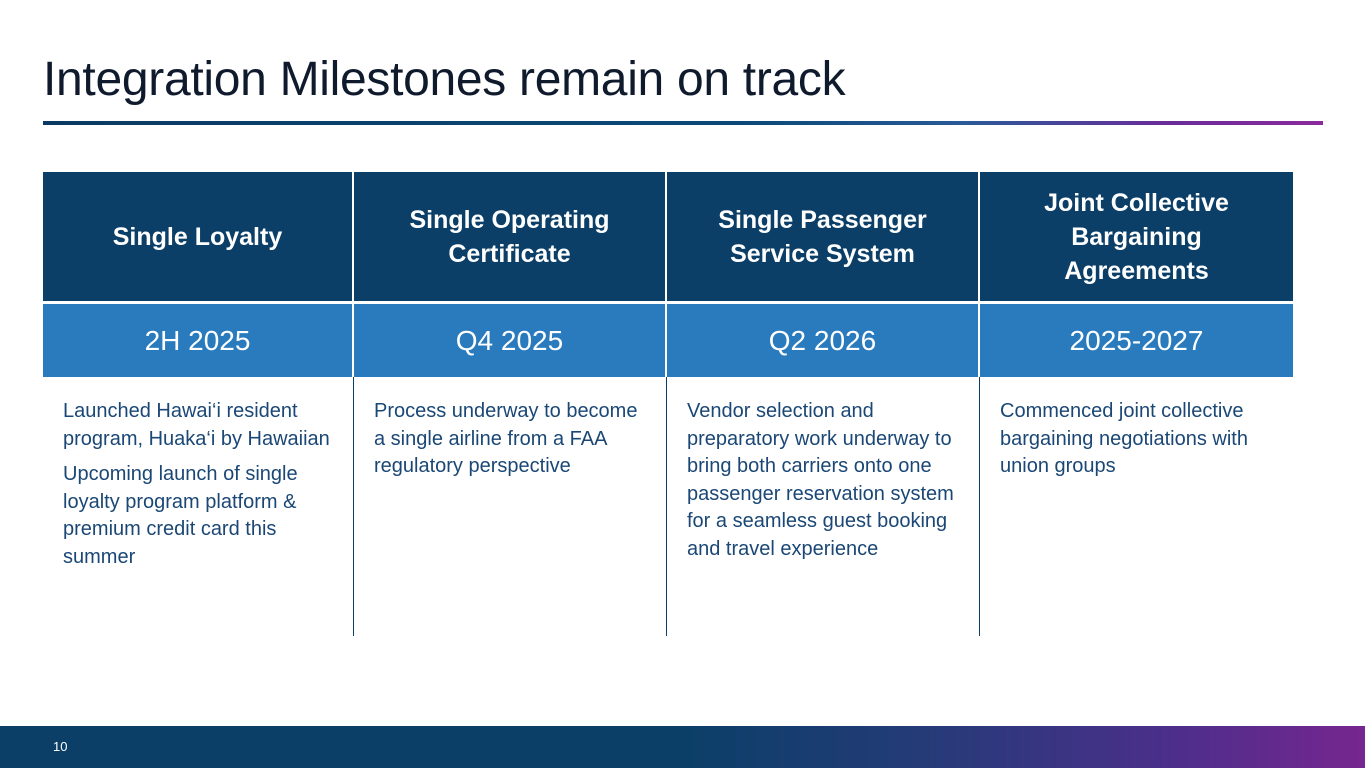 The width and height of the screenshot is (1365, 768). What do you see at coordinates (682, 747) in the screenshot?
I see `footer-bar: 10` at bounding box center [682, 747].